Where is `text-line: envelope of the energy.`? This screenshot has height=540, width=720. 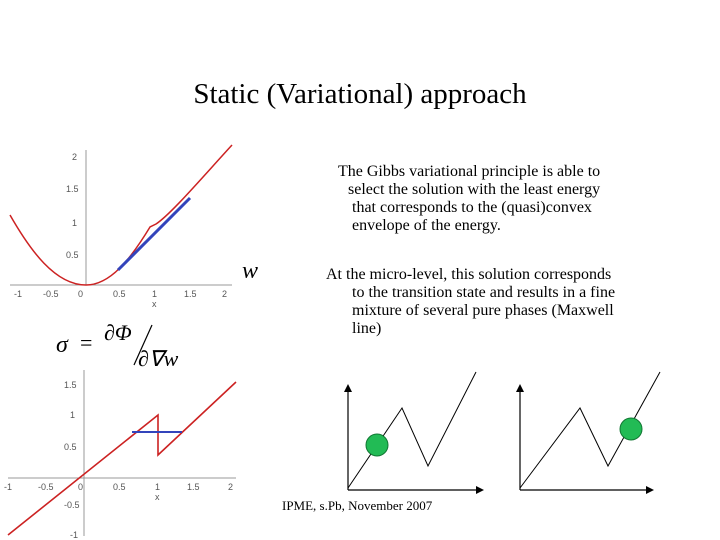
text-line: envelope of the energy. is located at coordinates (426, 225).